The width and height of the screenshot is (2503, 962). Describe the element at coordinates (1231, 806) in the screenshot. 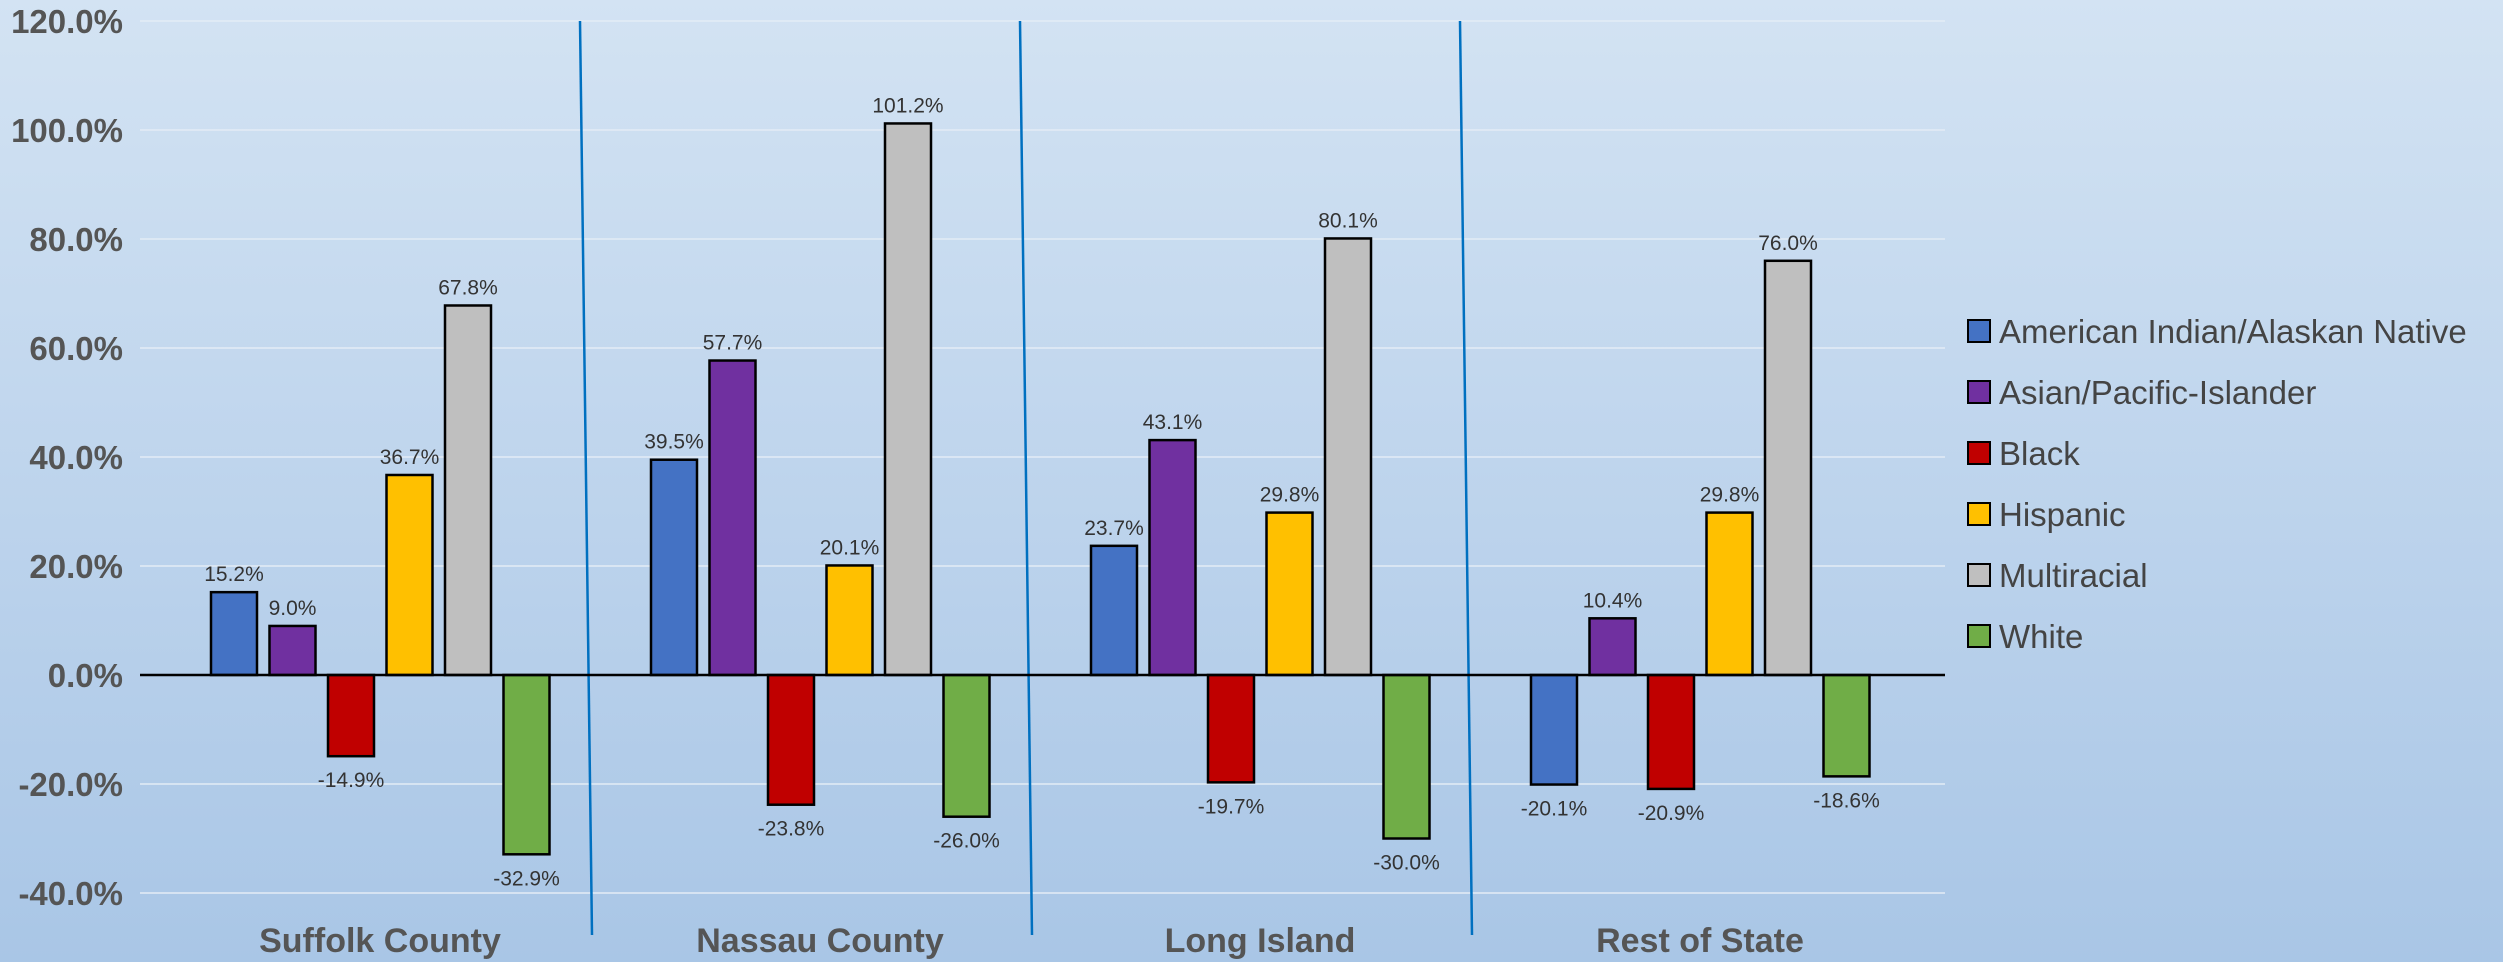

I see `data-label: -19.7%` at that location.